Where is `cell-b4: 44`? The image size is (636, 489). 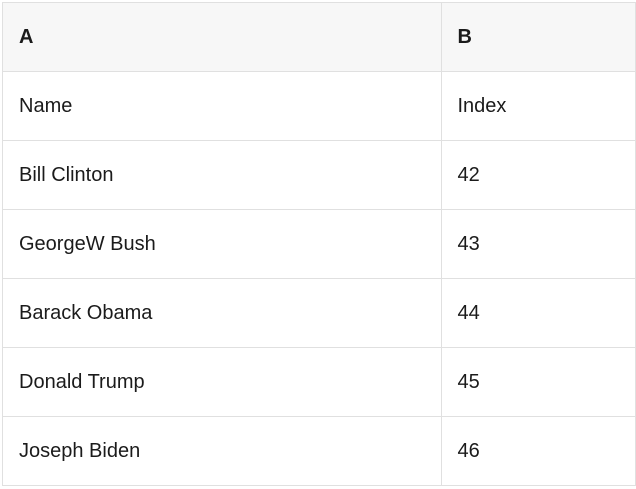 cell-b4: 44 is located at coordinates (538, 313).